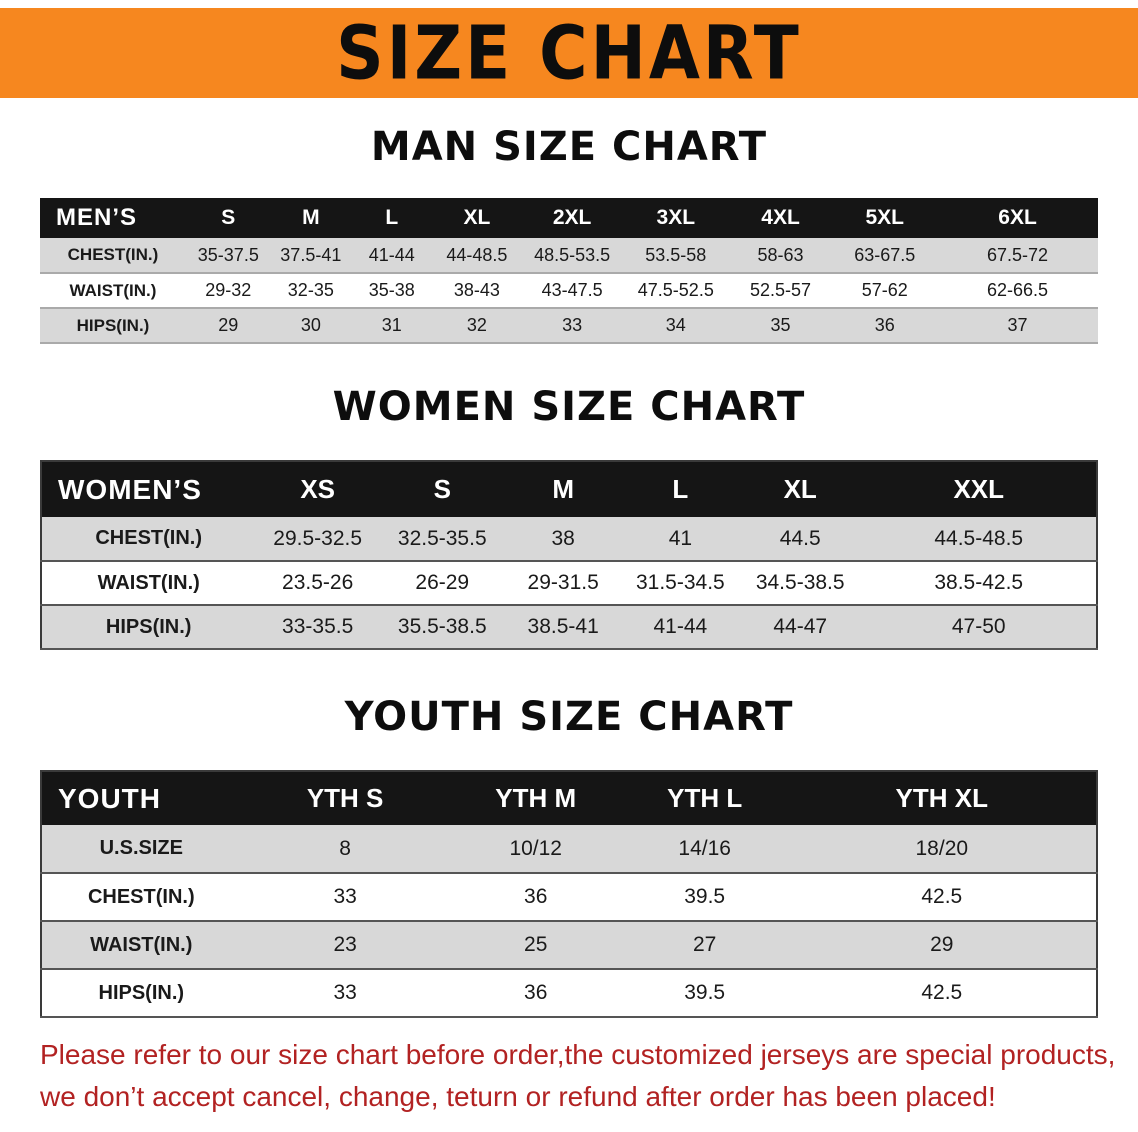 Image resolution: width=1138 pixels, height=1132 pixels. What do you see at coordinates (680, 539) in the screenshot?
I see `measurement-value: 41` at bounding box center [680, 539].